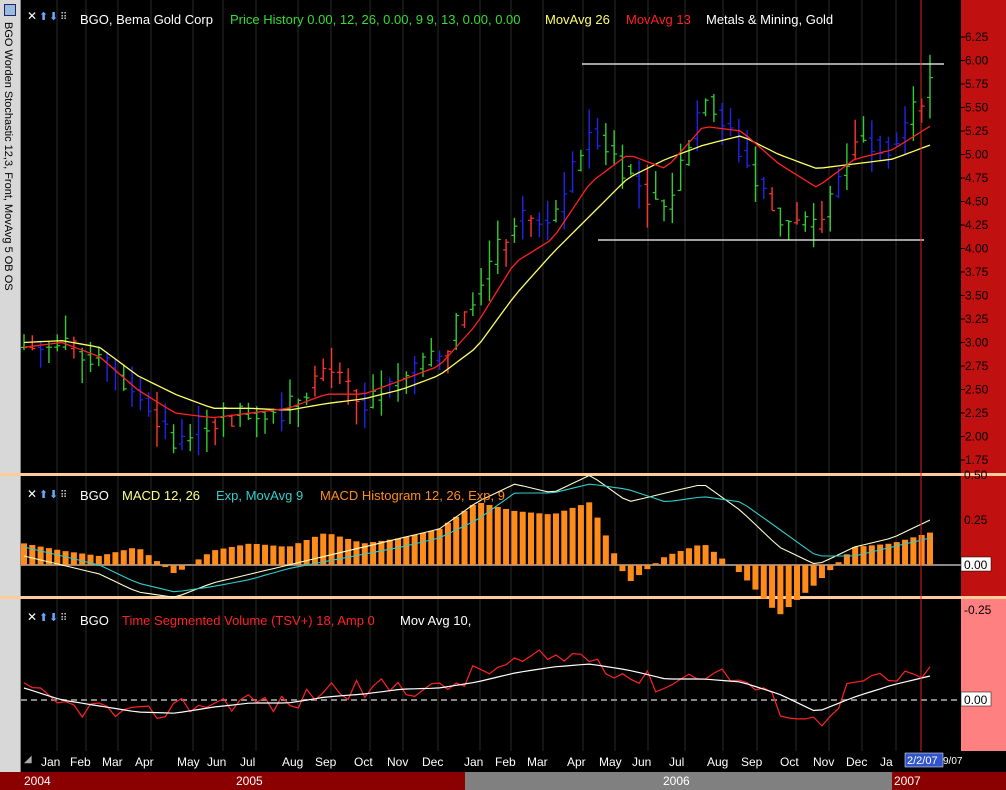  I want to click on year-labels: 2004 2005 2006 2007, so click(472, 781).